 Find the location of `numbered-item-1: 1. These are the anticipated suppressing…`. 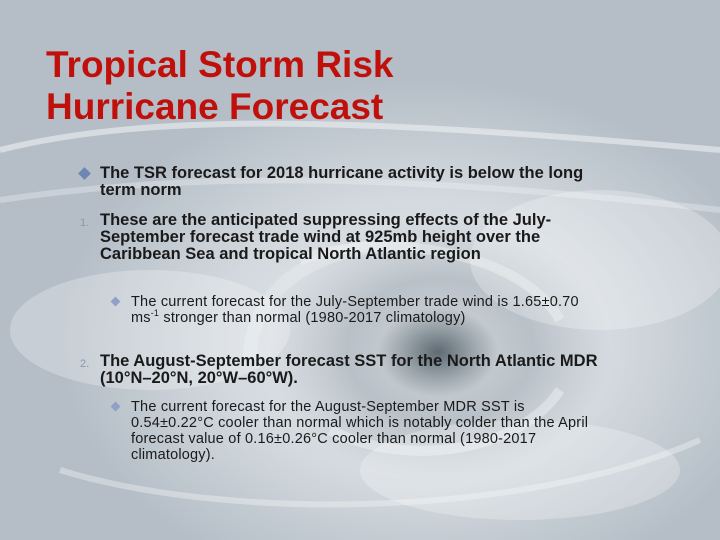

numbered-item-1: 1. These are the anticipated suppressing… is located at coordinates (340, 237).